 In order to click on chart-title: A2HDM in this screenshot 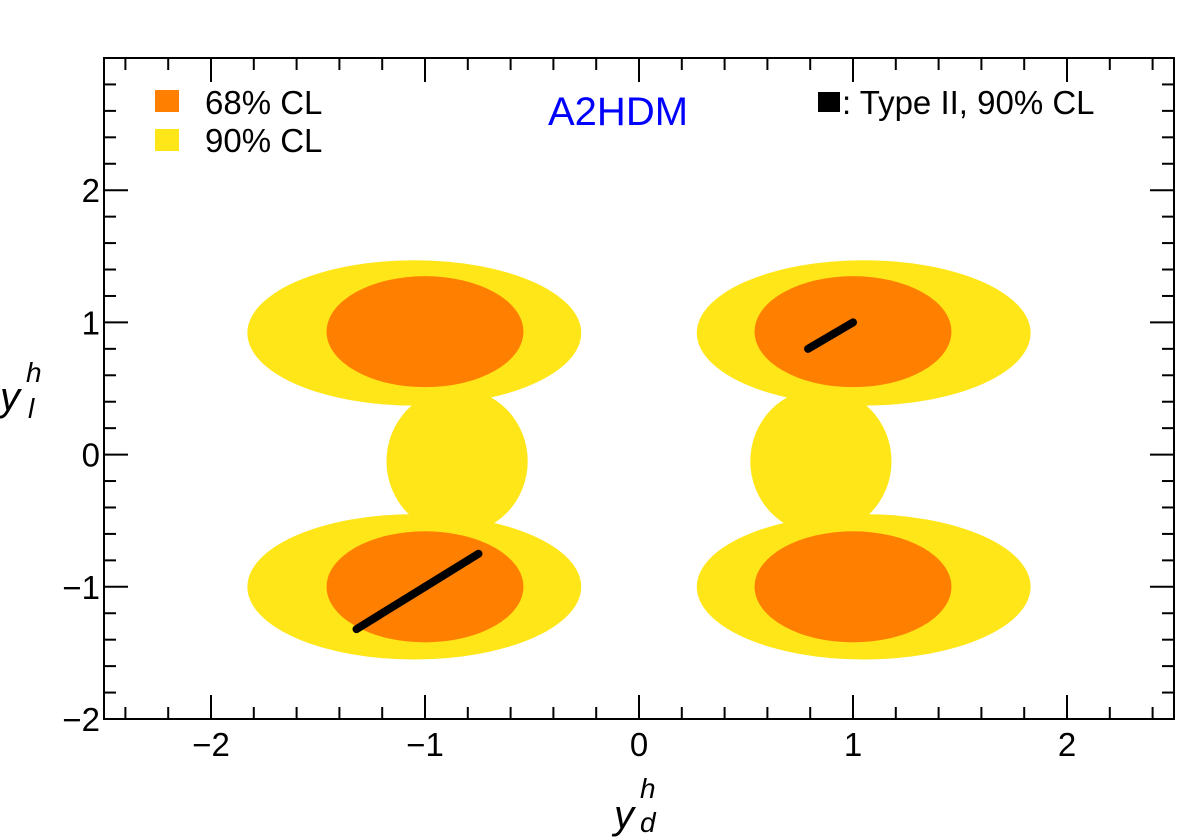, I will do `click(618, 112)`.